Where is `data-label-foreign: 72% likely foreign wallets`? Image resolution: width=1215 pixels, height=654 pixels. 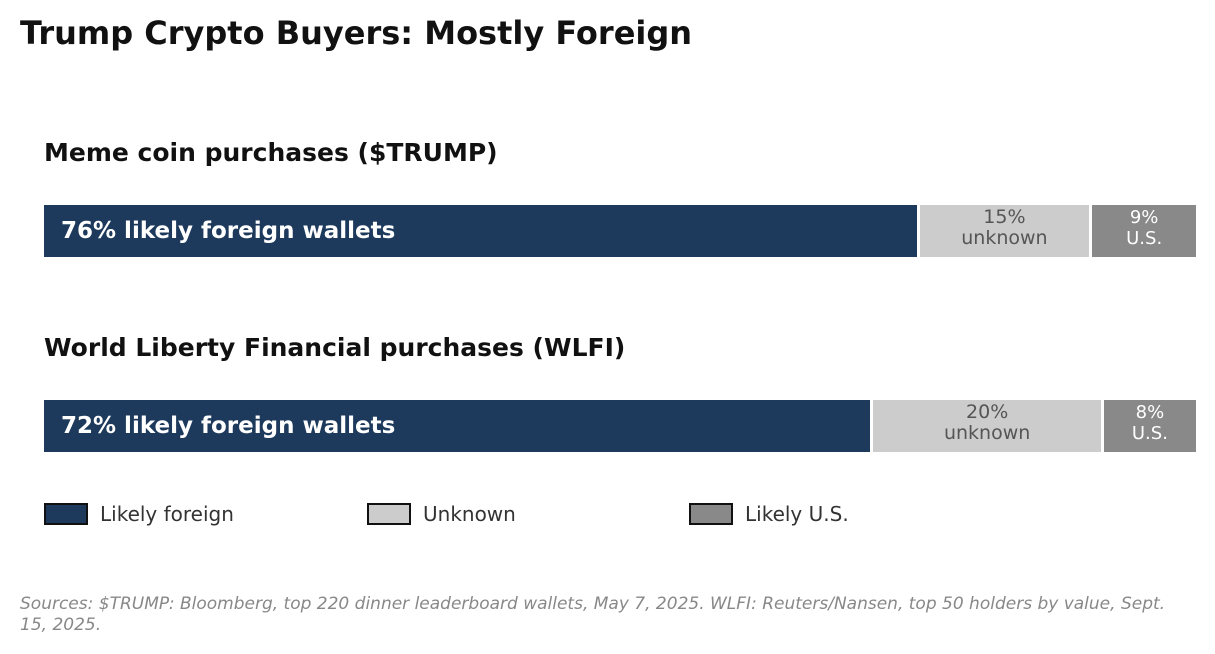
data-label-foreign: 72% likely foreign wallets is located at coordinates (228, 426).